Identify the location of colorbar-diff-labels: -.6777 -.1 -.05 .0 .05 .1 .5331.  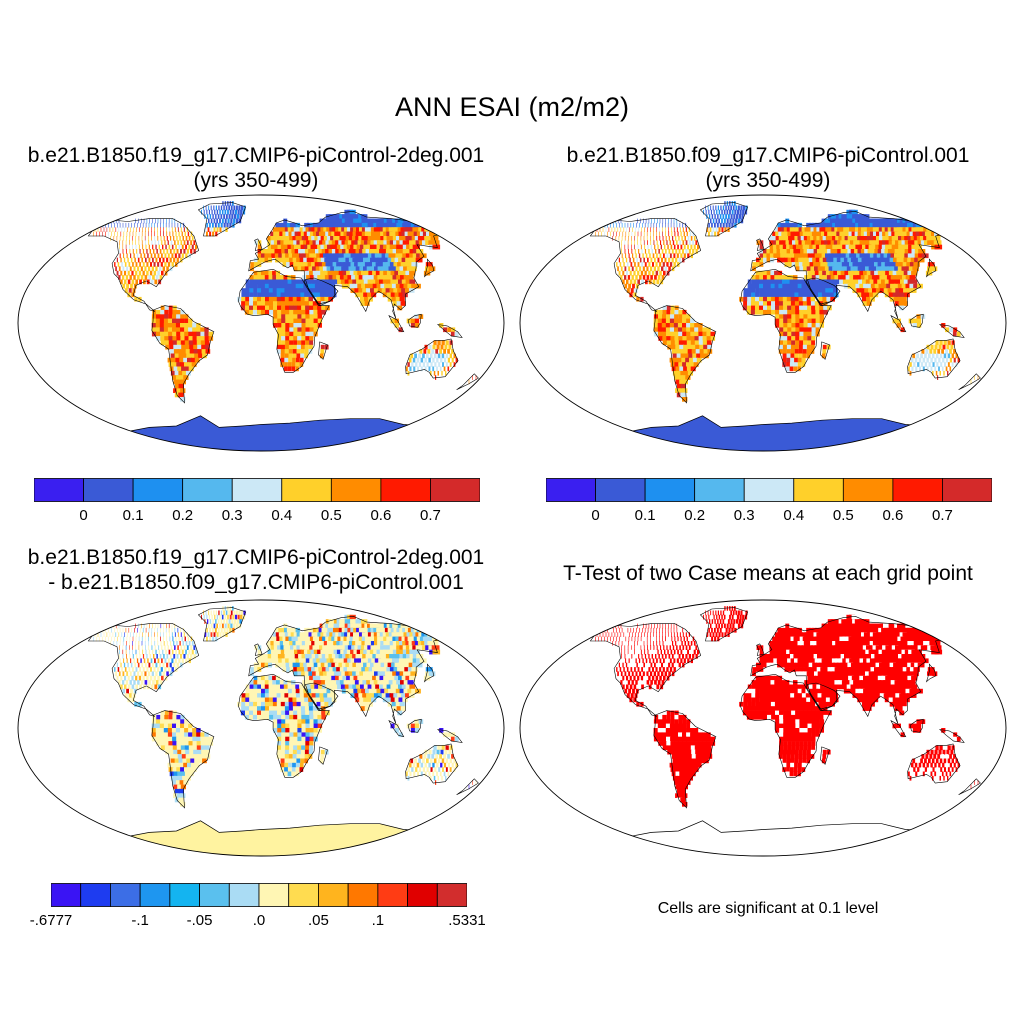
(258, 922).